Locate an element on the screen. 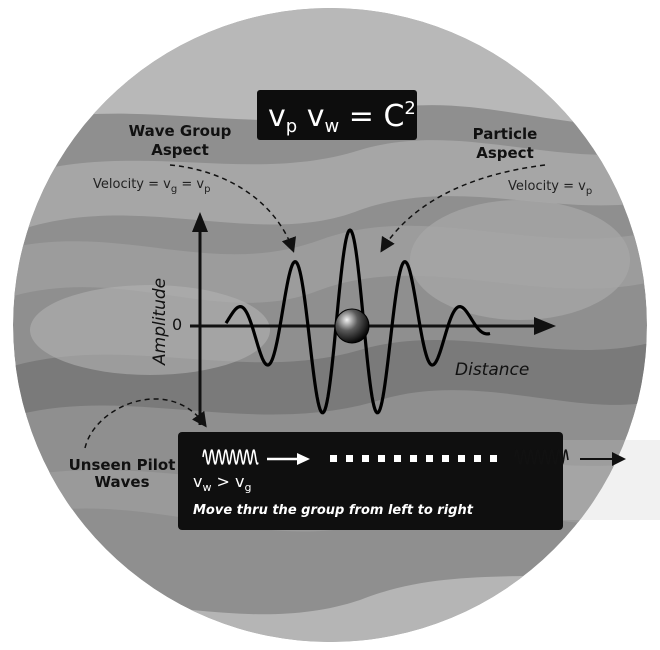 The height and width of the screenshot is (650, 660). wave-group-title-line1: Wave Group is located at coordinates (180, 131).